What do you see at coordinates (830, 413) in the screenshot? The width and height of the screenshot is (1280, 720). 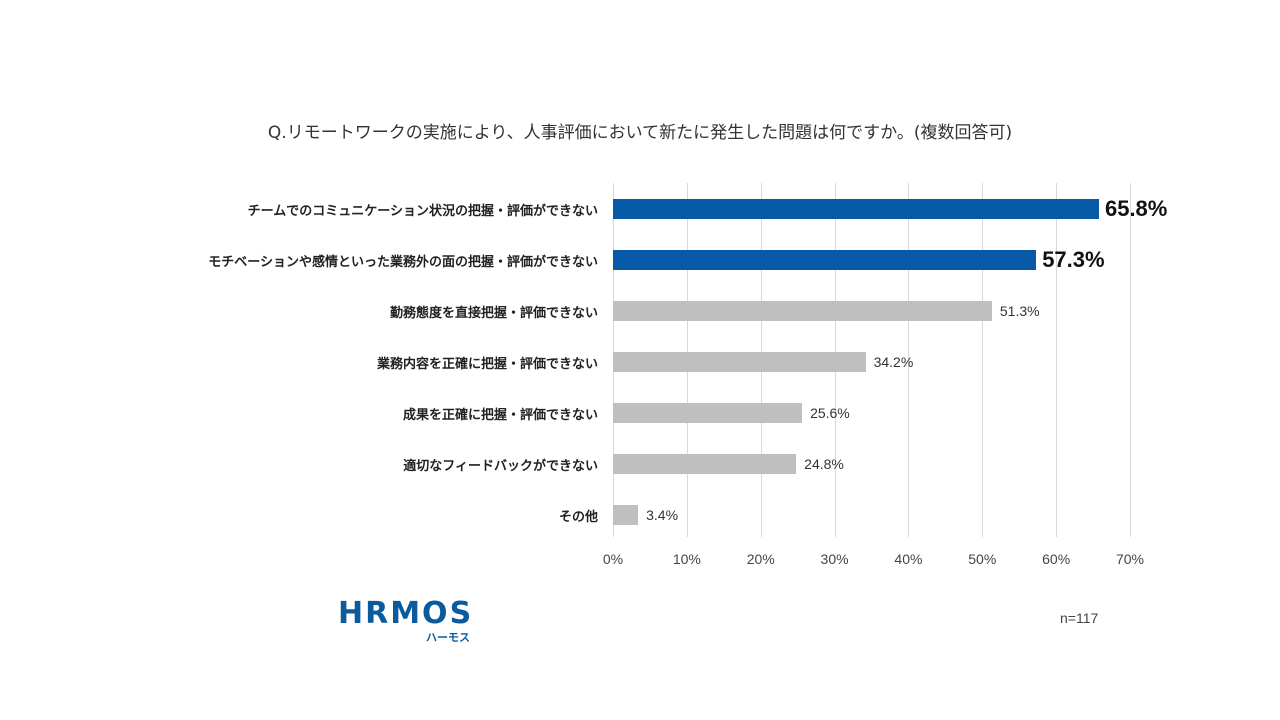 I see `value-label: 25.6%` at bounding box center [830, 413].